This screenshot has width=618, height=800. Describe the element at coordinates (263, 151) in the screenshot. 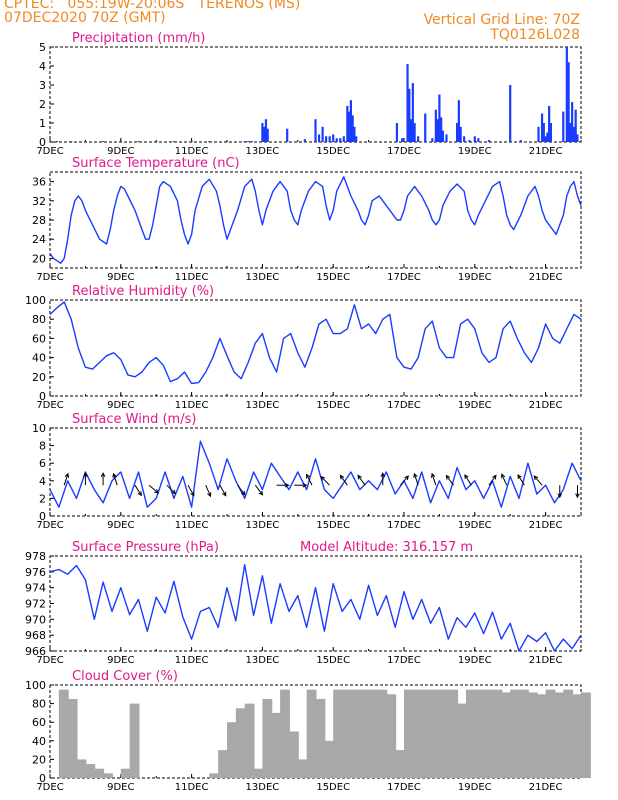

I see `precipitation-xtick-label: 13DEC` at that location.